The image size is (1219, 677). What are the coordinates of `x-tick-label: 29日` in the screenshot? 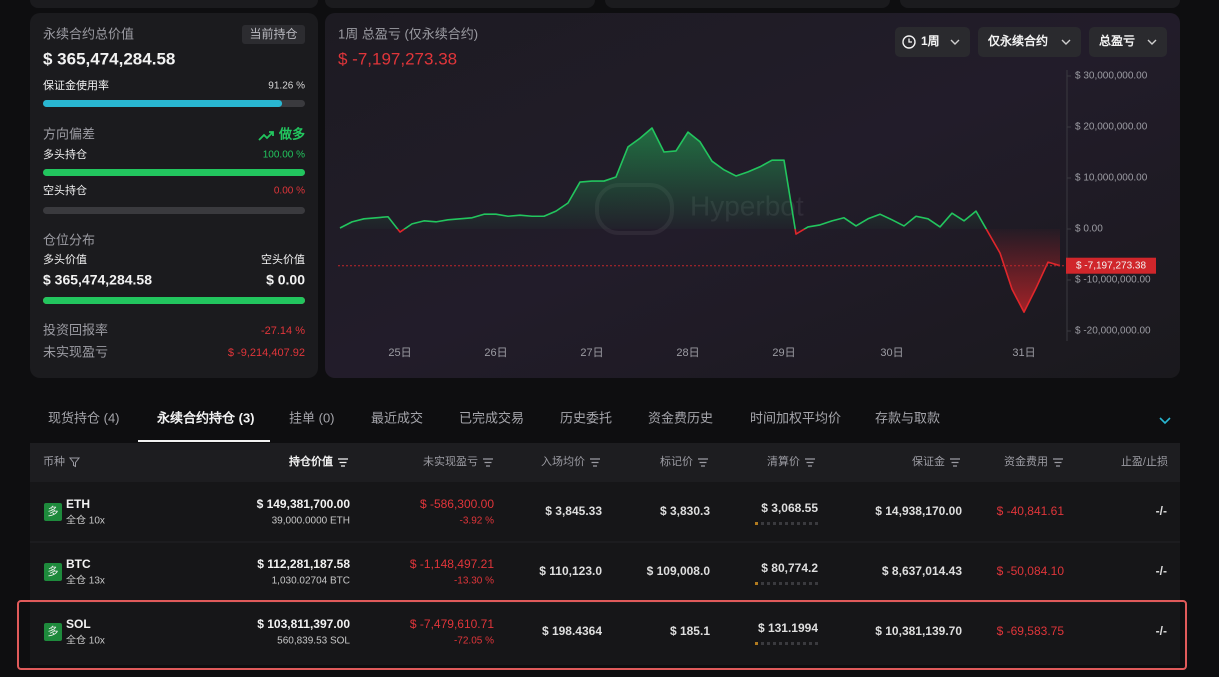 It's located at (783, 353).